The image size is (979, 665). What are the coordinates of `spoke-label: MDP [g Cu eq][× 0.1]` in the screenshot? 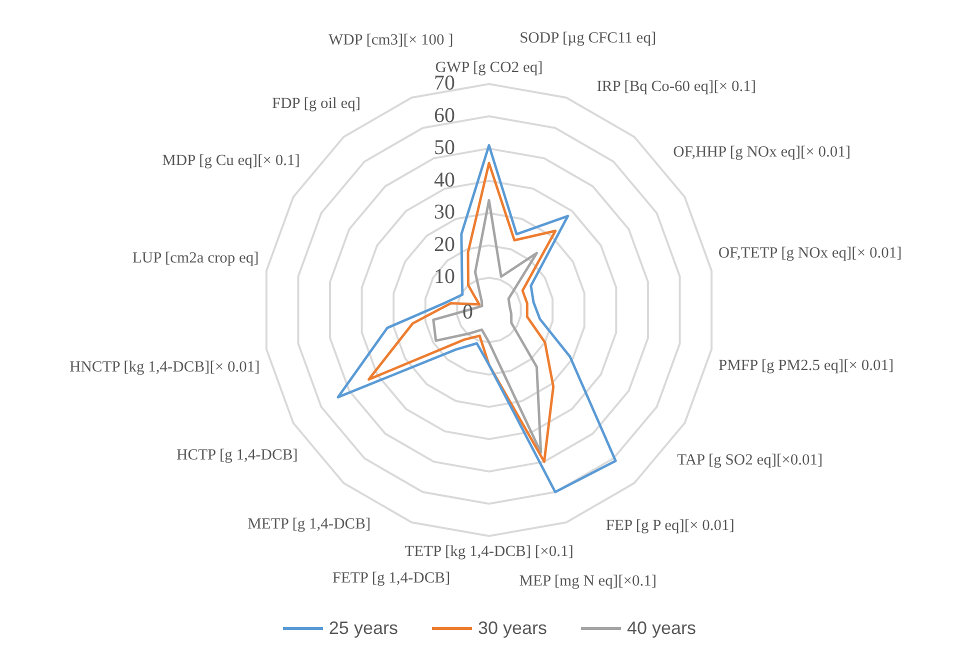 It's located at (231, 161).